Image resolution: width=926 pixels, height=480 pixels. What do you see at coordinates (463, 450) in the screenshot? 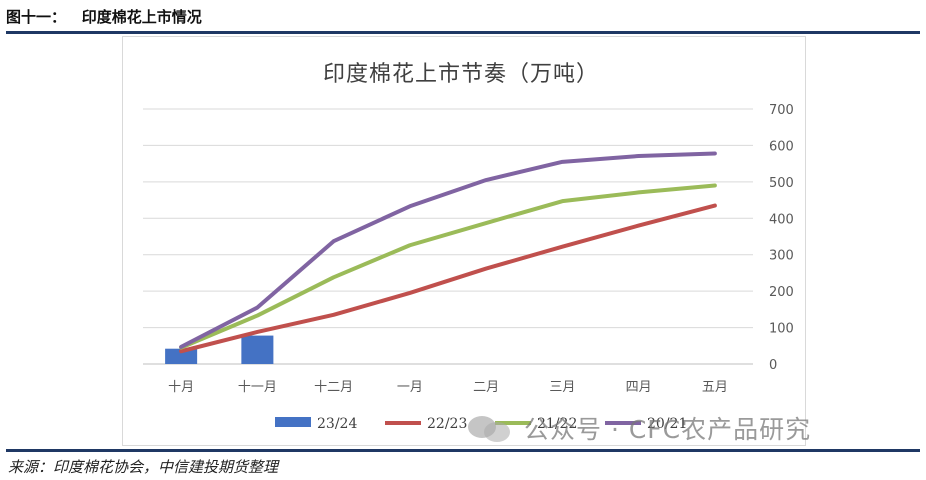
I see `footer-rule` at bounding box center [463, 450].